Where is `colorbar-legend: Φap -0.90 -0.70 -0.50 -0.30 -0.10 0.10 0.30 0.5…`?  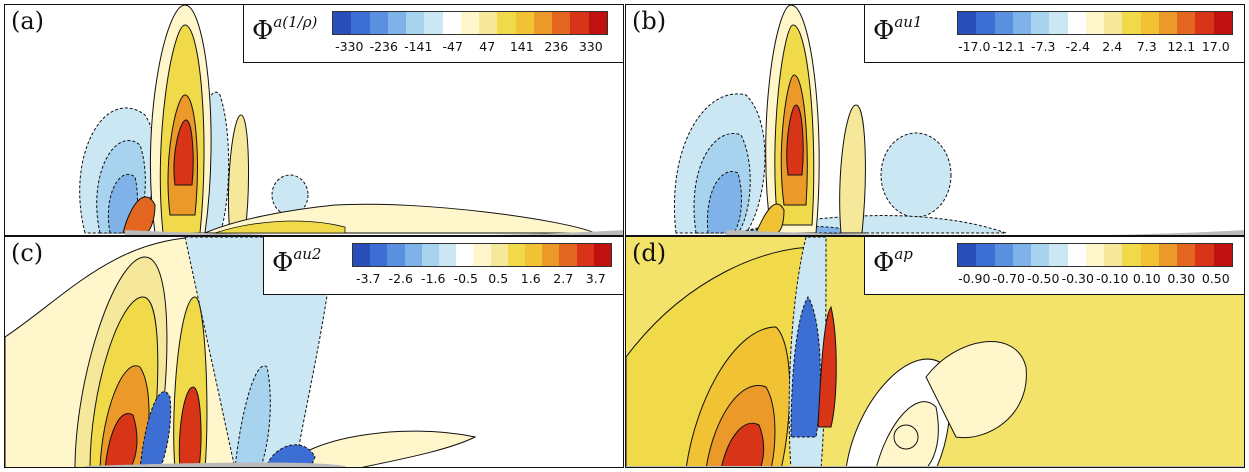 colorbar-legend: Φap -0.90 -0.70 -0.50 -0.30 -0.10 0.10 0.30 0.5… is located at coordinates (1054, 266).